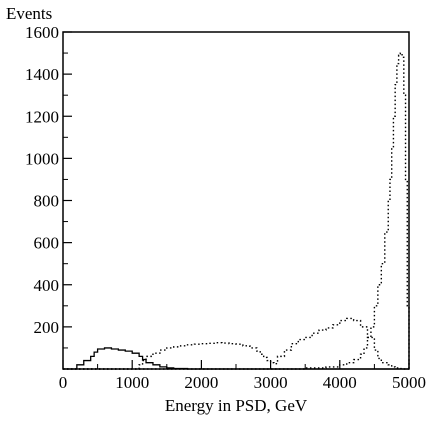 Image resolution: width=433 pixels, height=421 pixels. I want to click on x-tick-label: 0, so click(63, 382).